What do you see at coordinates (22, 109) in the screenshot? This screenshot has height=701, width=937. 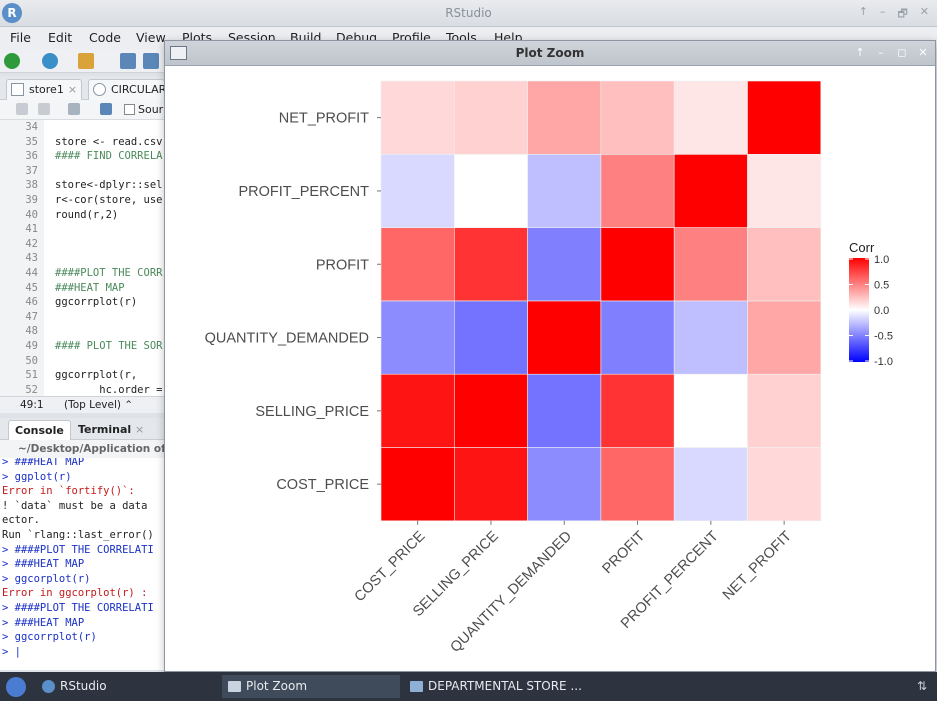 I see `back-icon` at bounding box center [22, 109].